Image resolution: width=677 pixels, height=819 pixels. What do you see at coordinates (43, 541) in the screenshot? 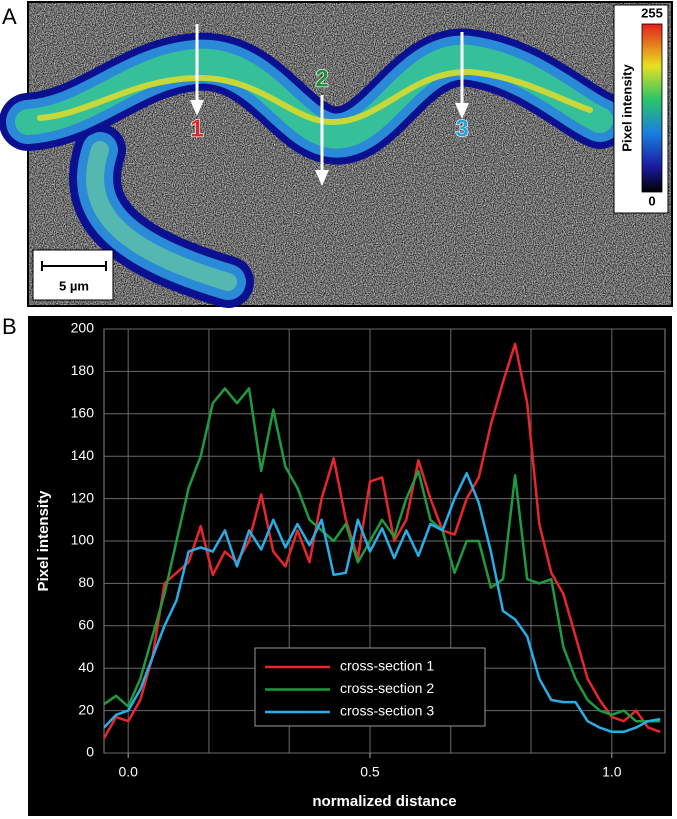
I see `y-axis-label: Pixel intensity` at bounding box center [43, 541].